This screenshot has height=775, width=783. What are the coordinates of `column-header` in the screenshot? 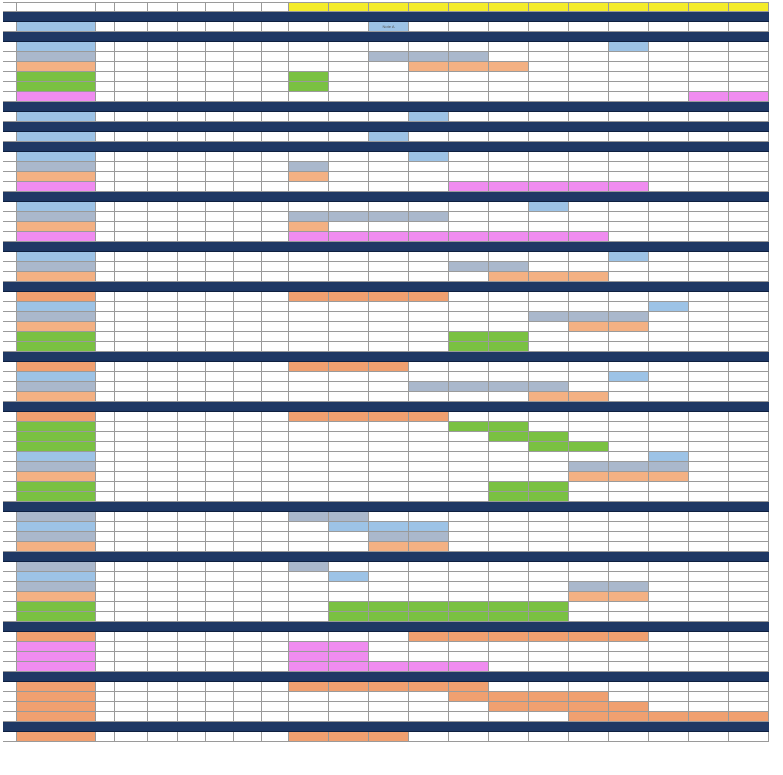 It's located at (549, 7).